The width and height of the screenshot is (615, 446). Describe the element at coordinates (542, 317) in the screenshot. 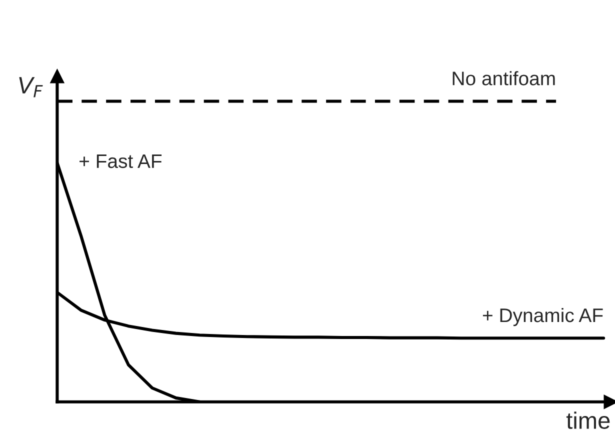

I see `series-label: + Dynamic AF` at that location.